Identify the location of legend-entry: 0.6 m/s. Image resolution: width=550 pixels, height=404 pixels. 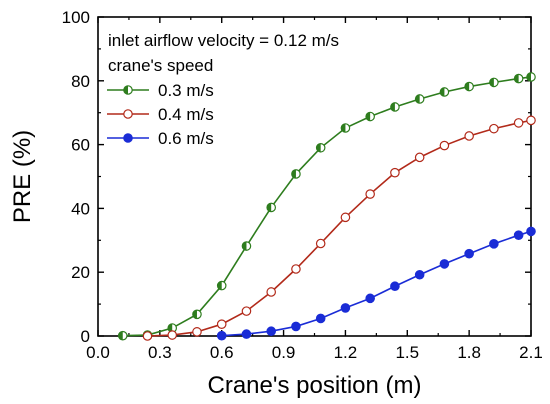
(160, 138).